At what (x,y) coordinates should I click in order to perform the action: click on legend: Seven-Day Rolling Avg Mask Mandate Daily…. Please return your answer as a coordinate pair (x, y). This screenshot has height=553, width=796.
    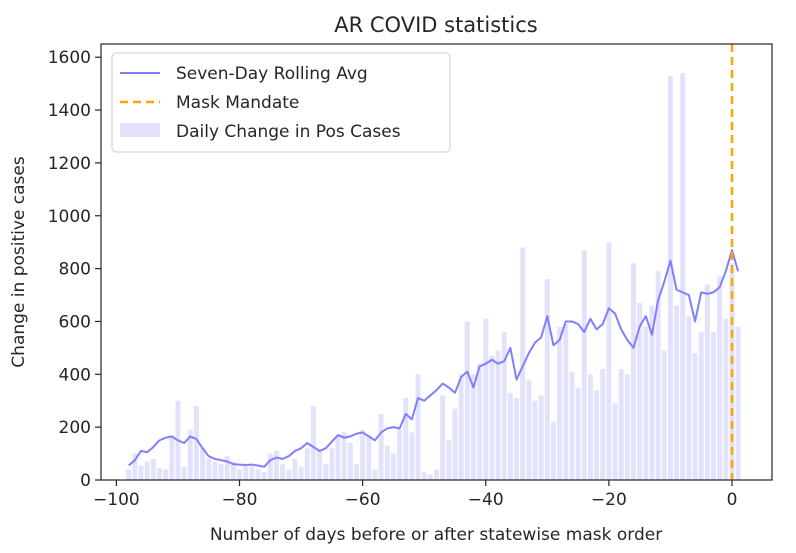
    Looking at the image, I should click on (281, 102).